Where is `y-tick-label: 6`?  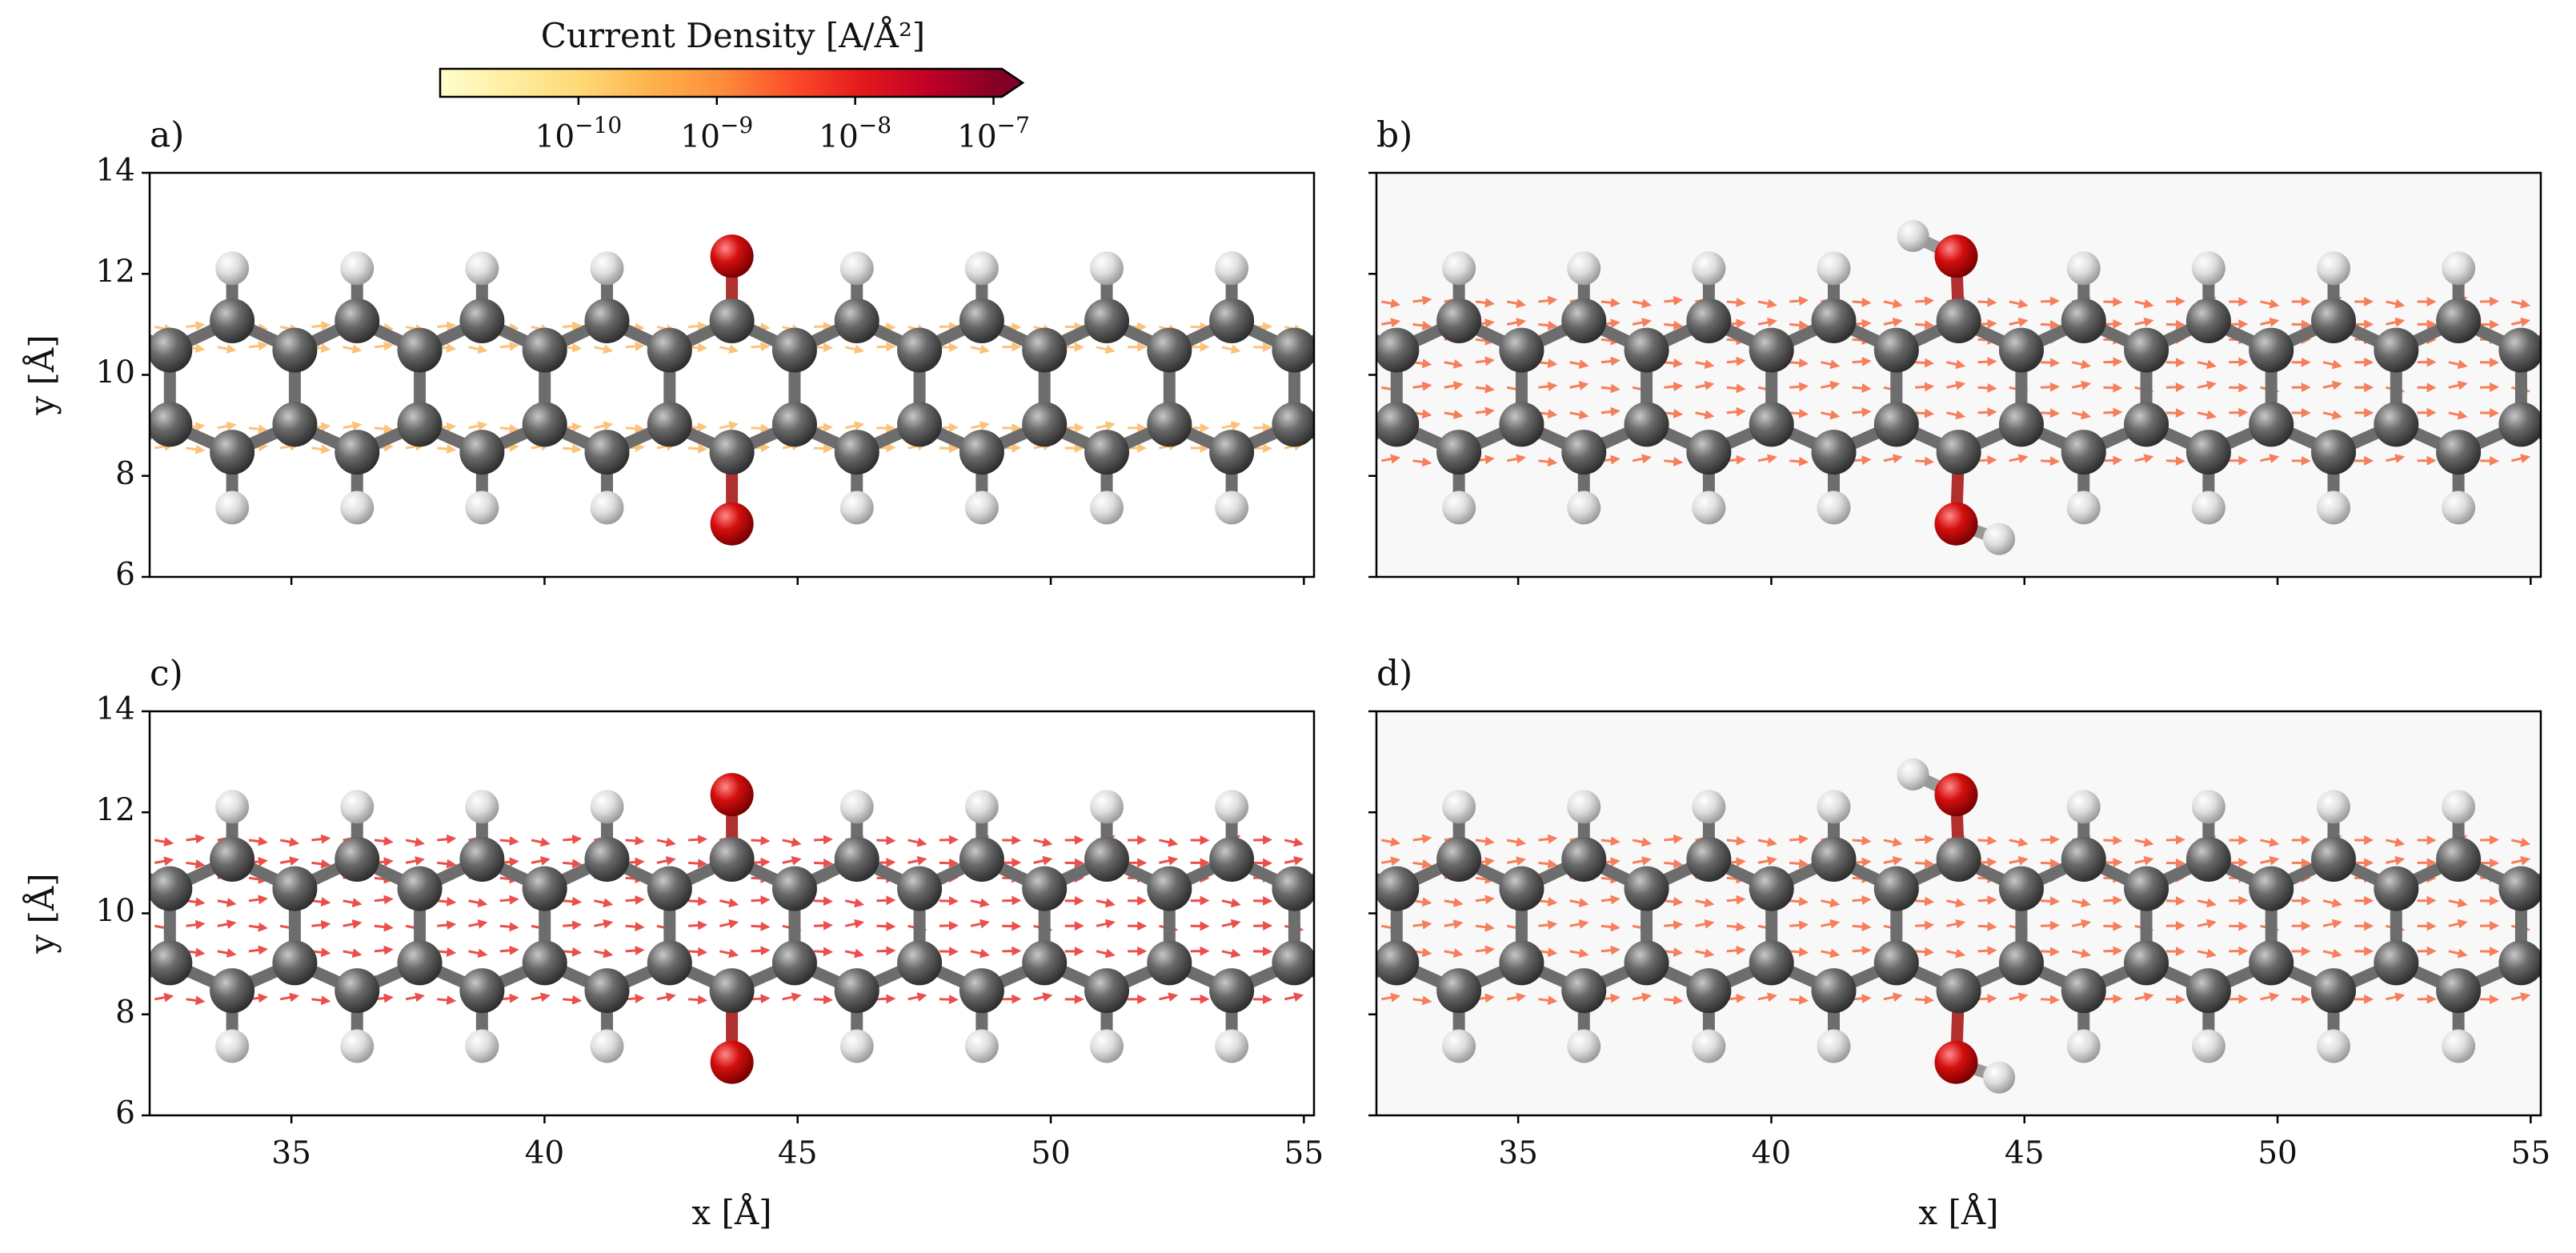 y-tick-label: 6 is located at coordinates (125, 575).